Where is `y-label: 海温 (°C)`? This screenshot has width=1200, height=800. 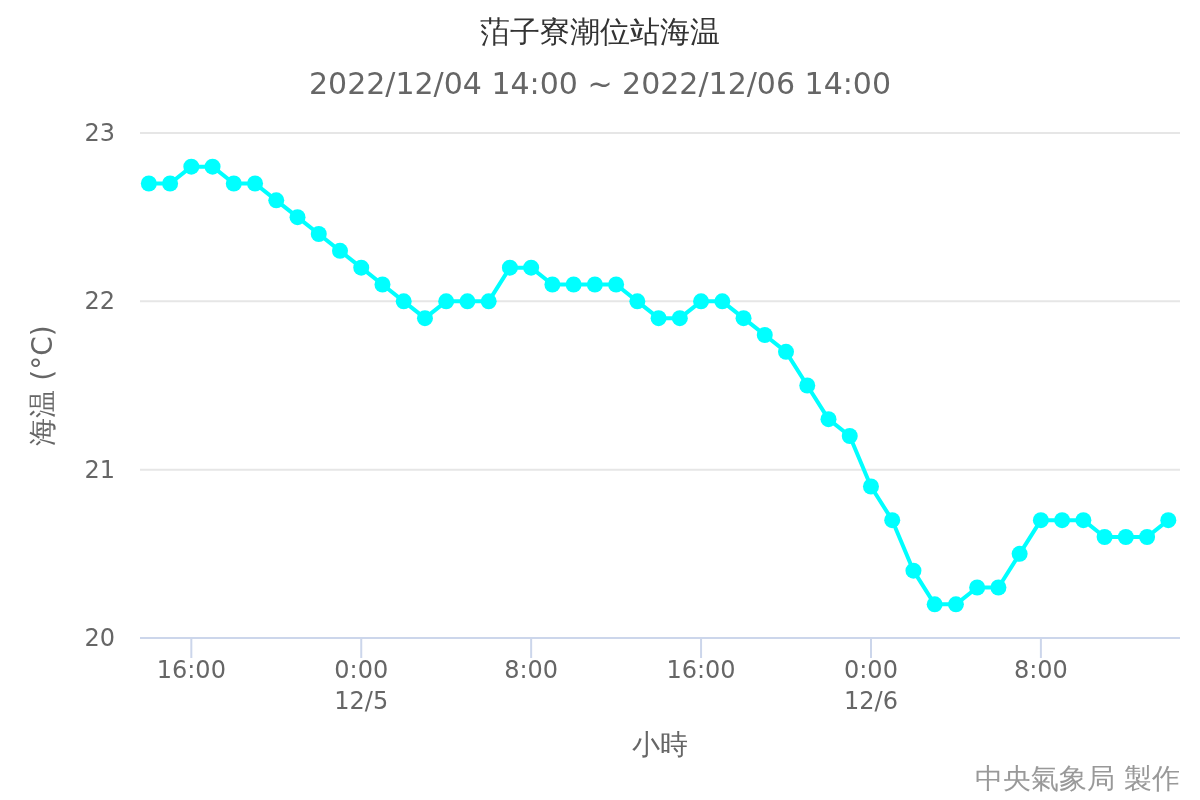 y-label: 海温 (°C) is located at coordinates (42, 385).